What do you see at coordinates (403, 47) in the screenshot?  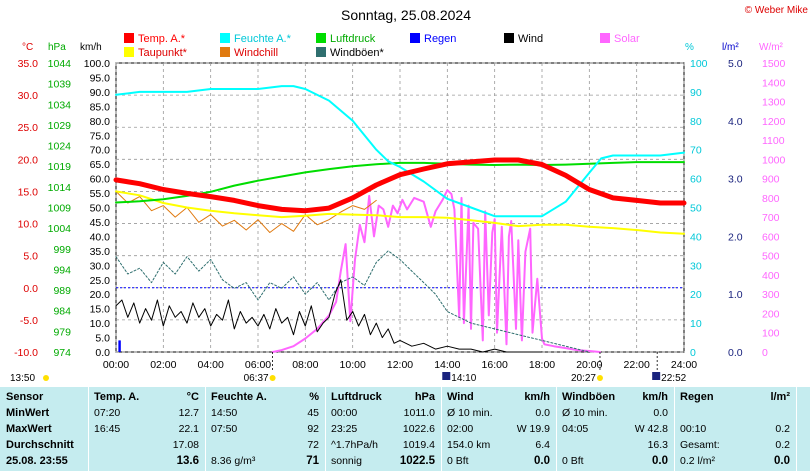 I see `axis-units: °C hPa km/h % l/m² W/m²` at bounding box center [403, 47].